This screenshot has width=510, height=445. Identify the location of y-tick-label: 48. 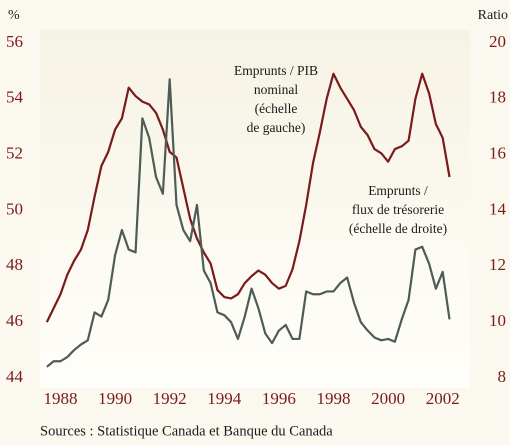
(14, 264).